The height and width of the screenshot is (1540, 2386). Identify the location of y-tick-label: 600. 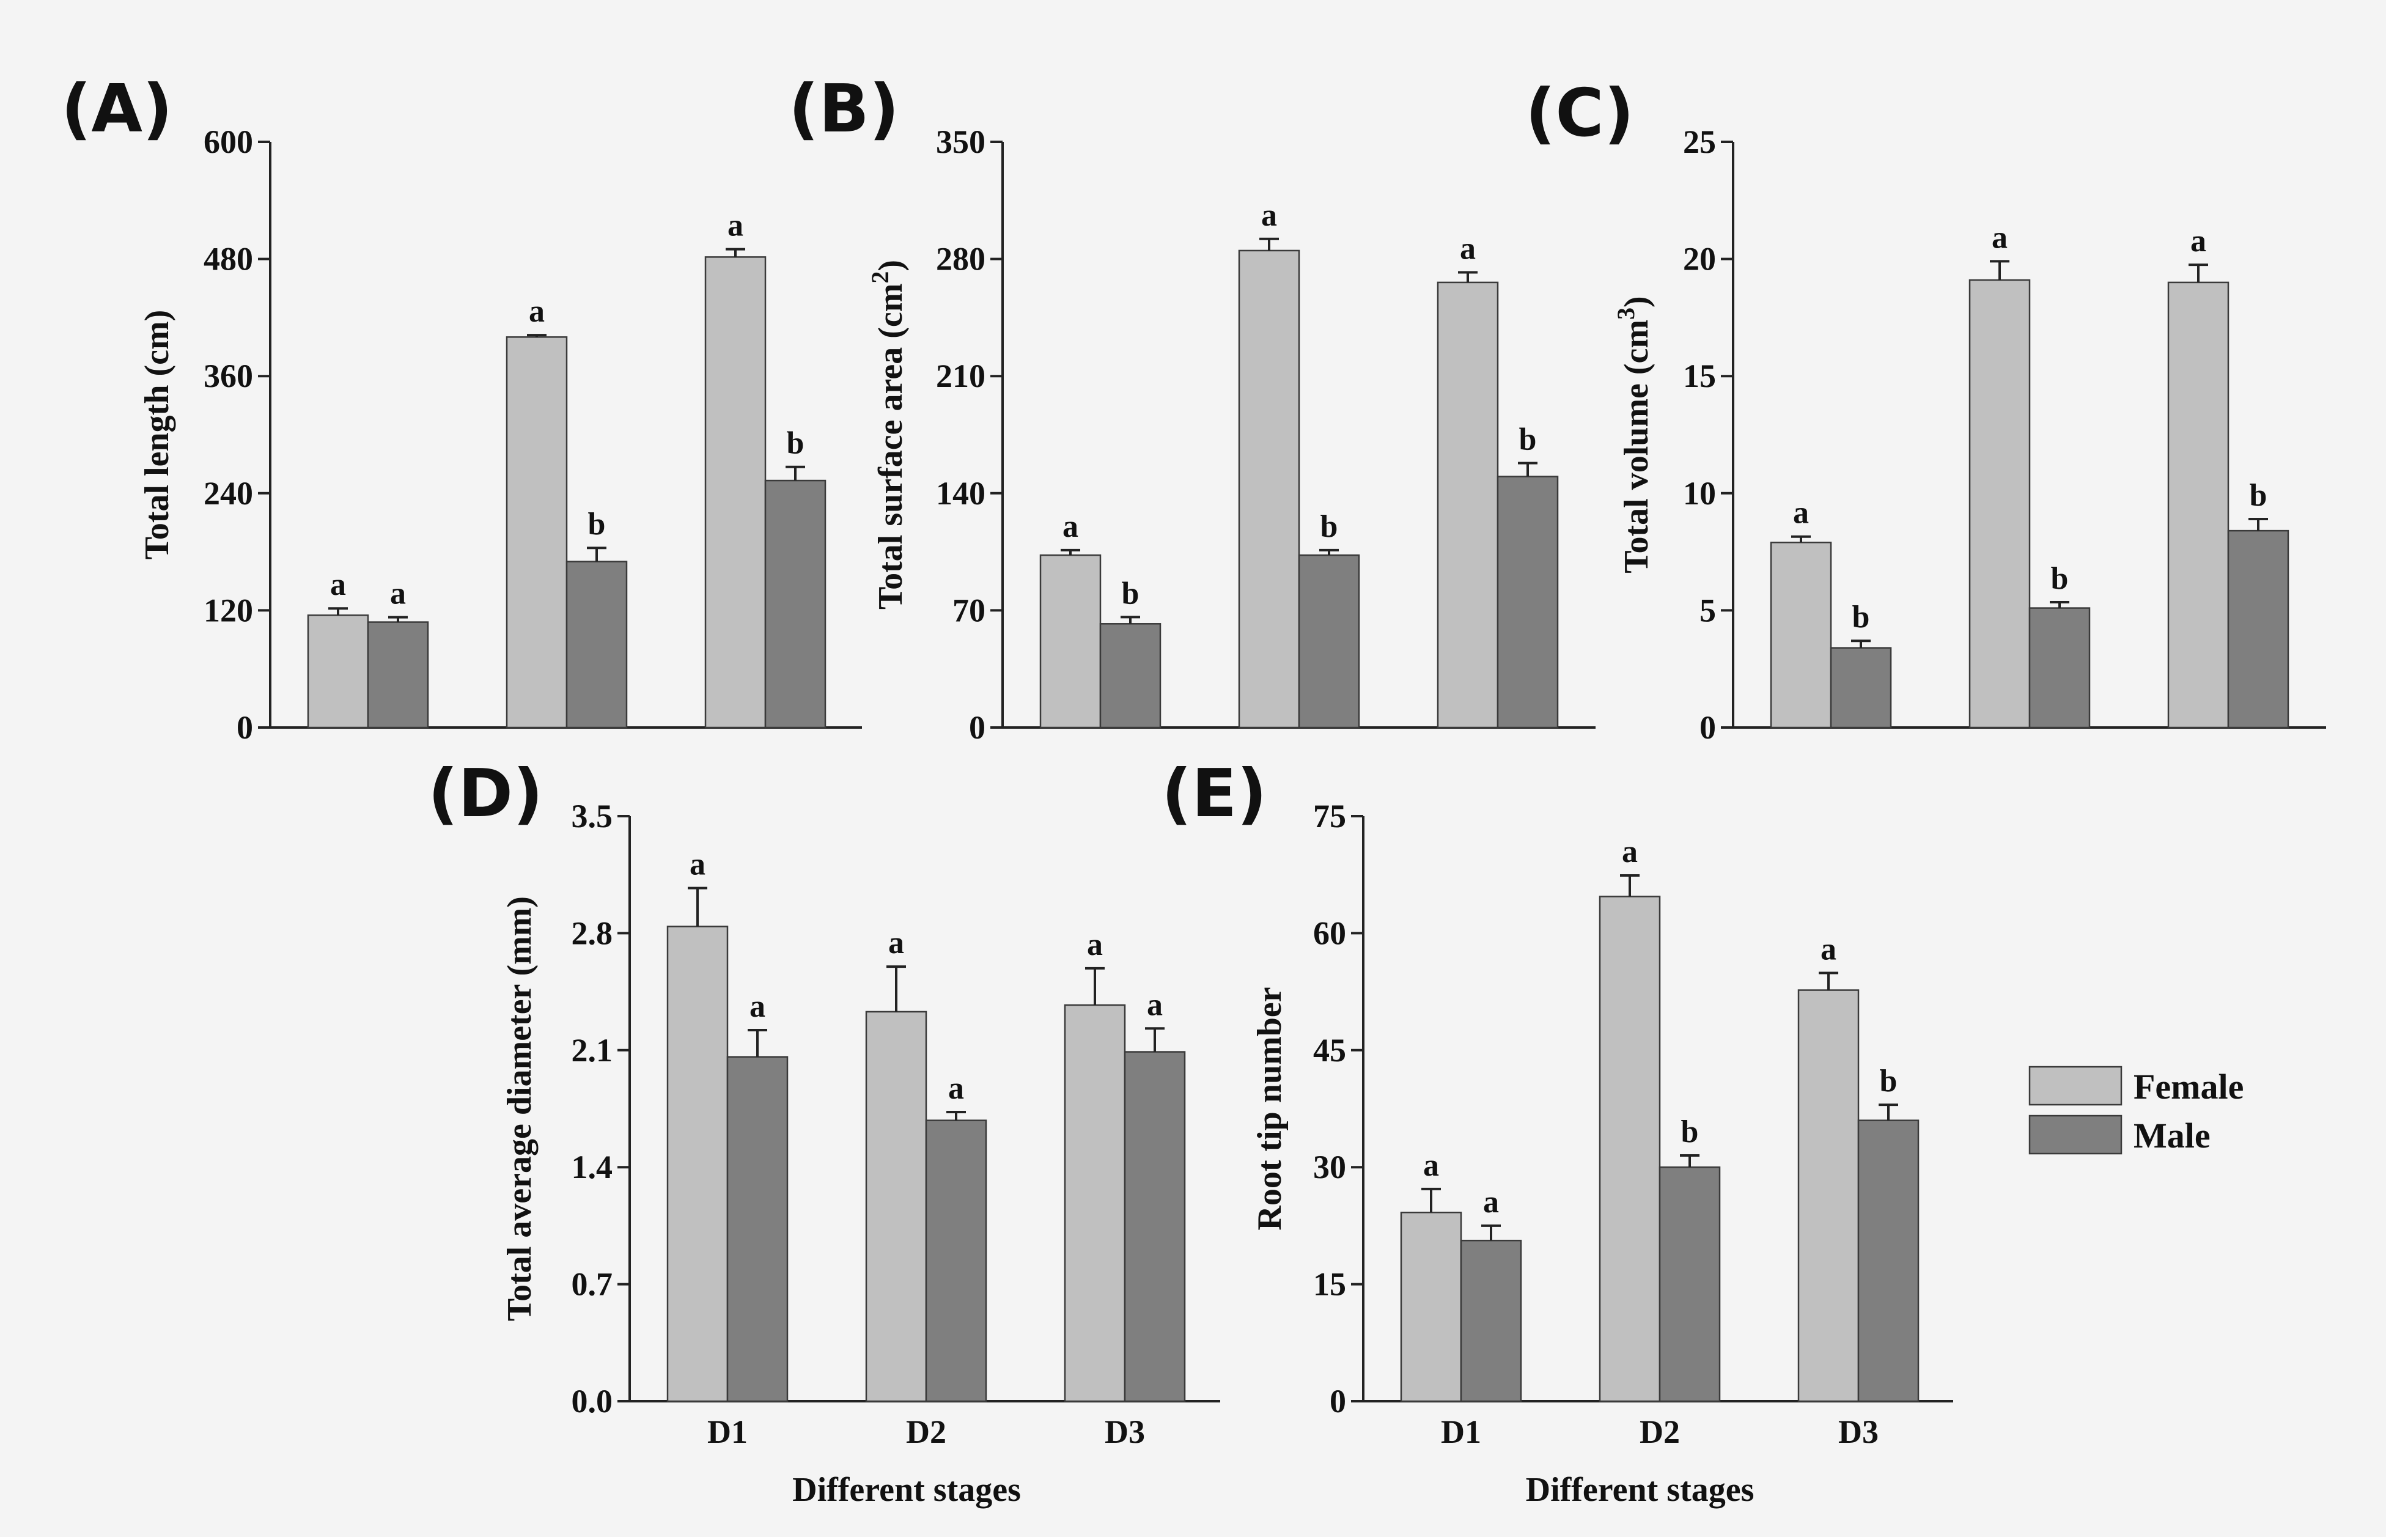
(229, 141).